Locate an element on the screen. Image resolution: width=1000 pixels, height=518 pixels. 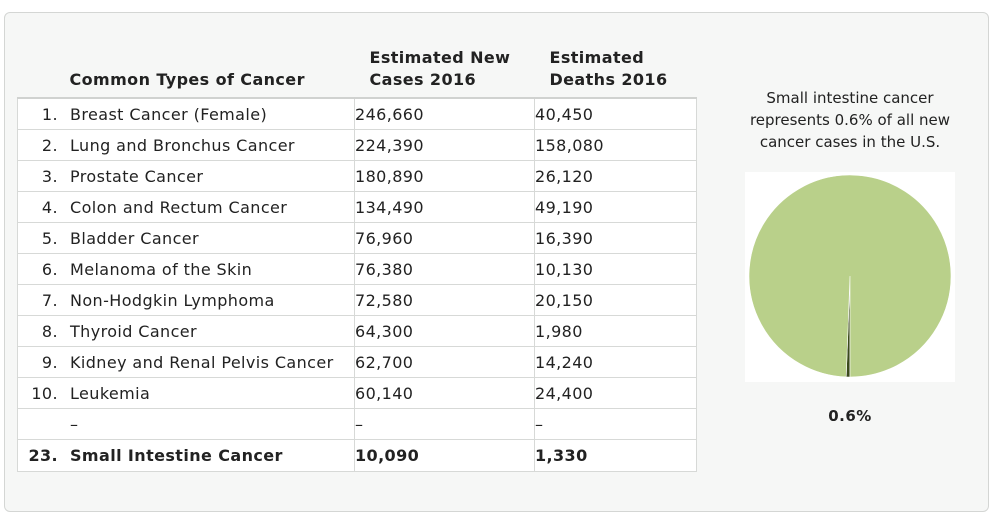
cancer-type-cell: 4. Colon and Rectum Cancer is located at coordinates (186, 207).